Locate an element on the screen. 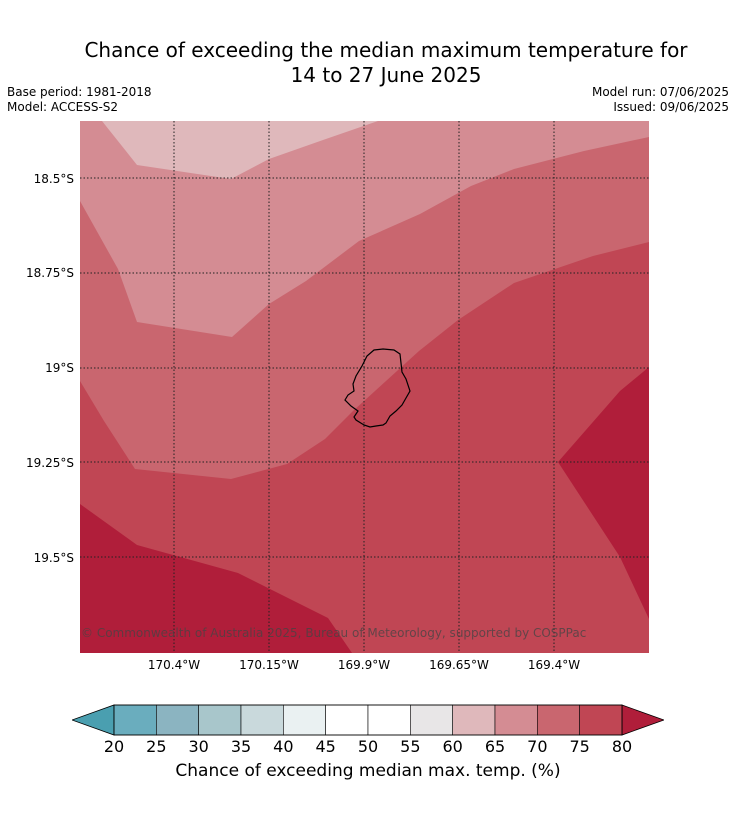 The width and height of the screenshot is (736, 816). colorbar-tick-label: 60 is located at coordinates (452, 746).